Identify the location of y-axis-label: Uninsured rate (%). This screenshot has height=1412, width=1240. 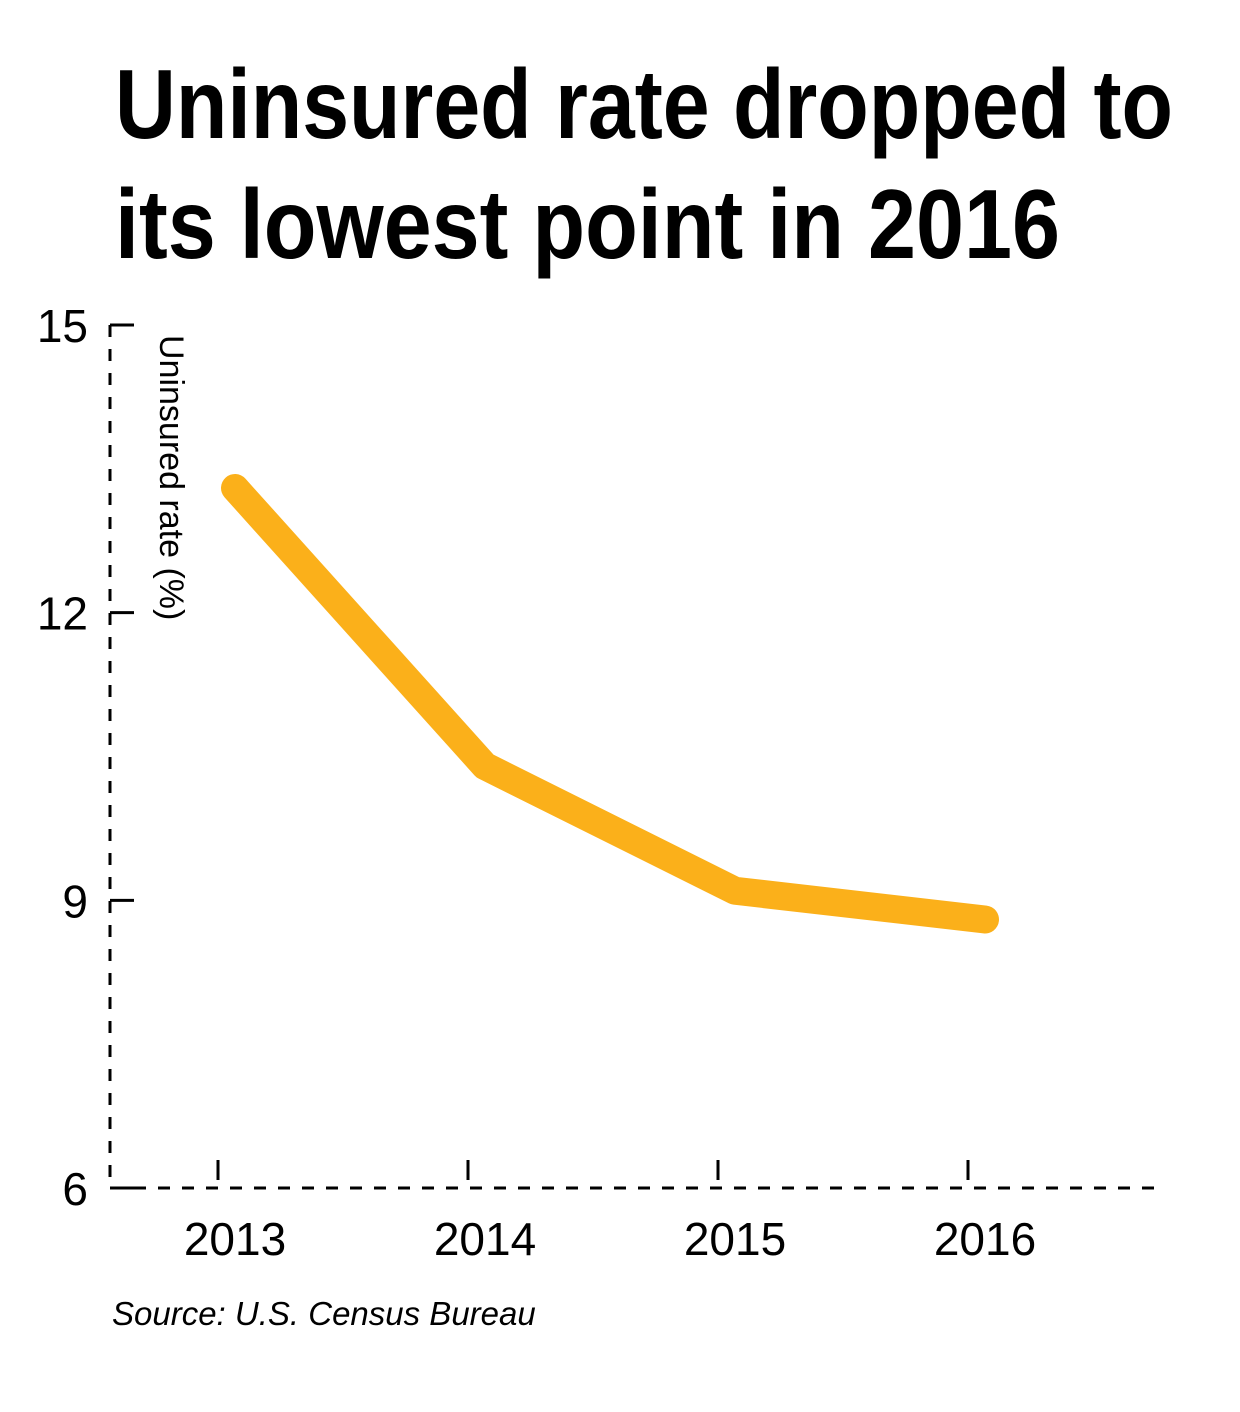
(171, 477).